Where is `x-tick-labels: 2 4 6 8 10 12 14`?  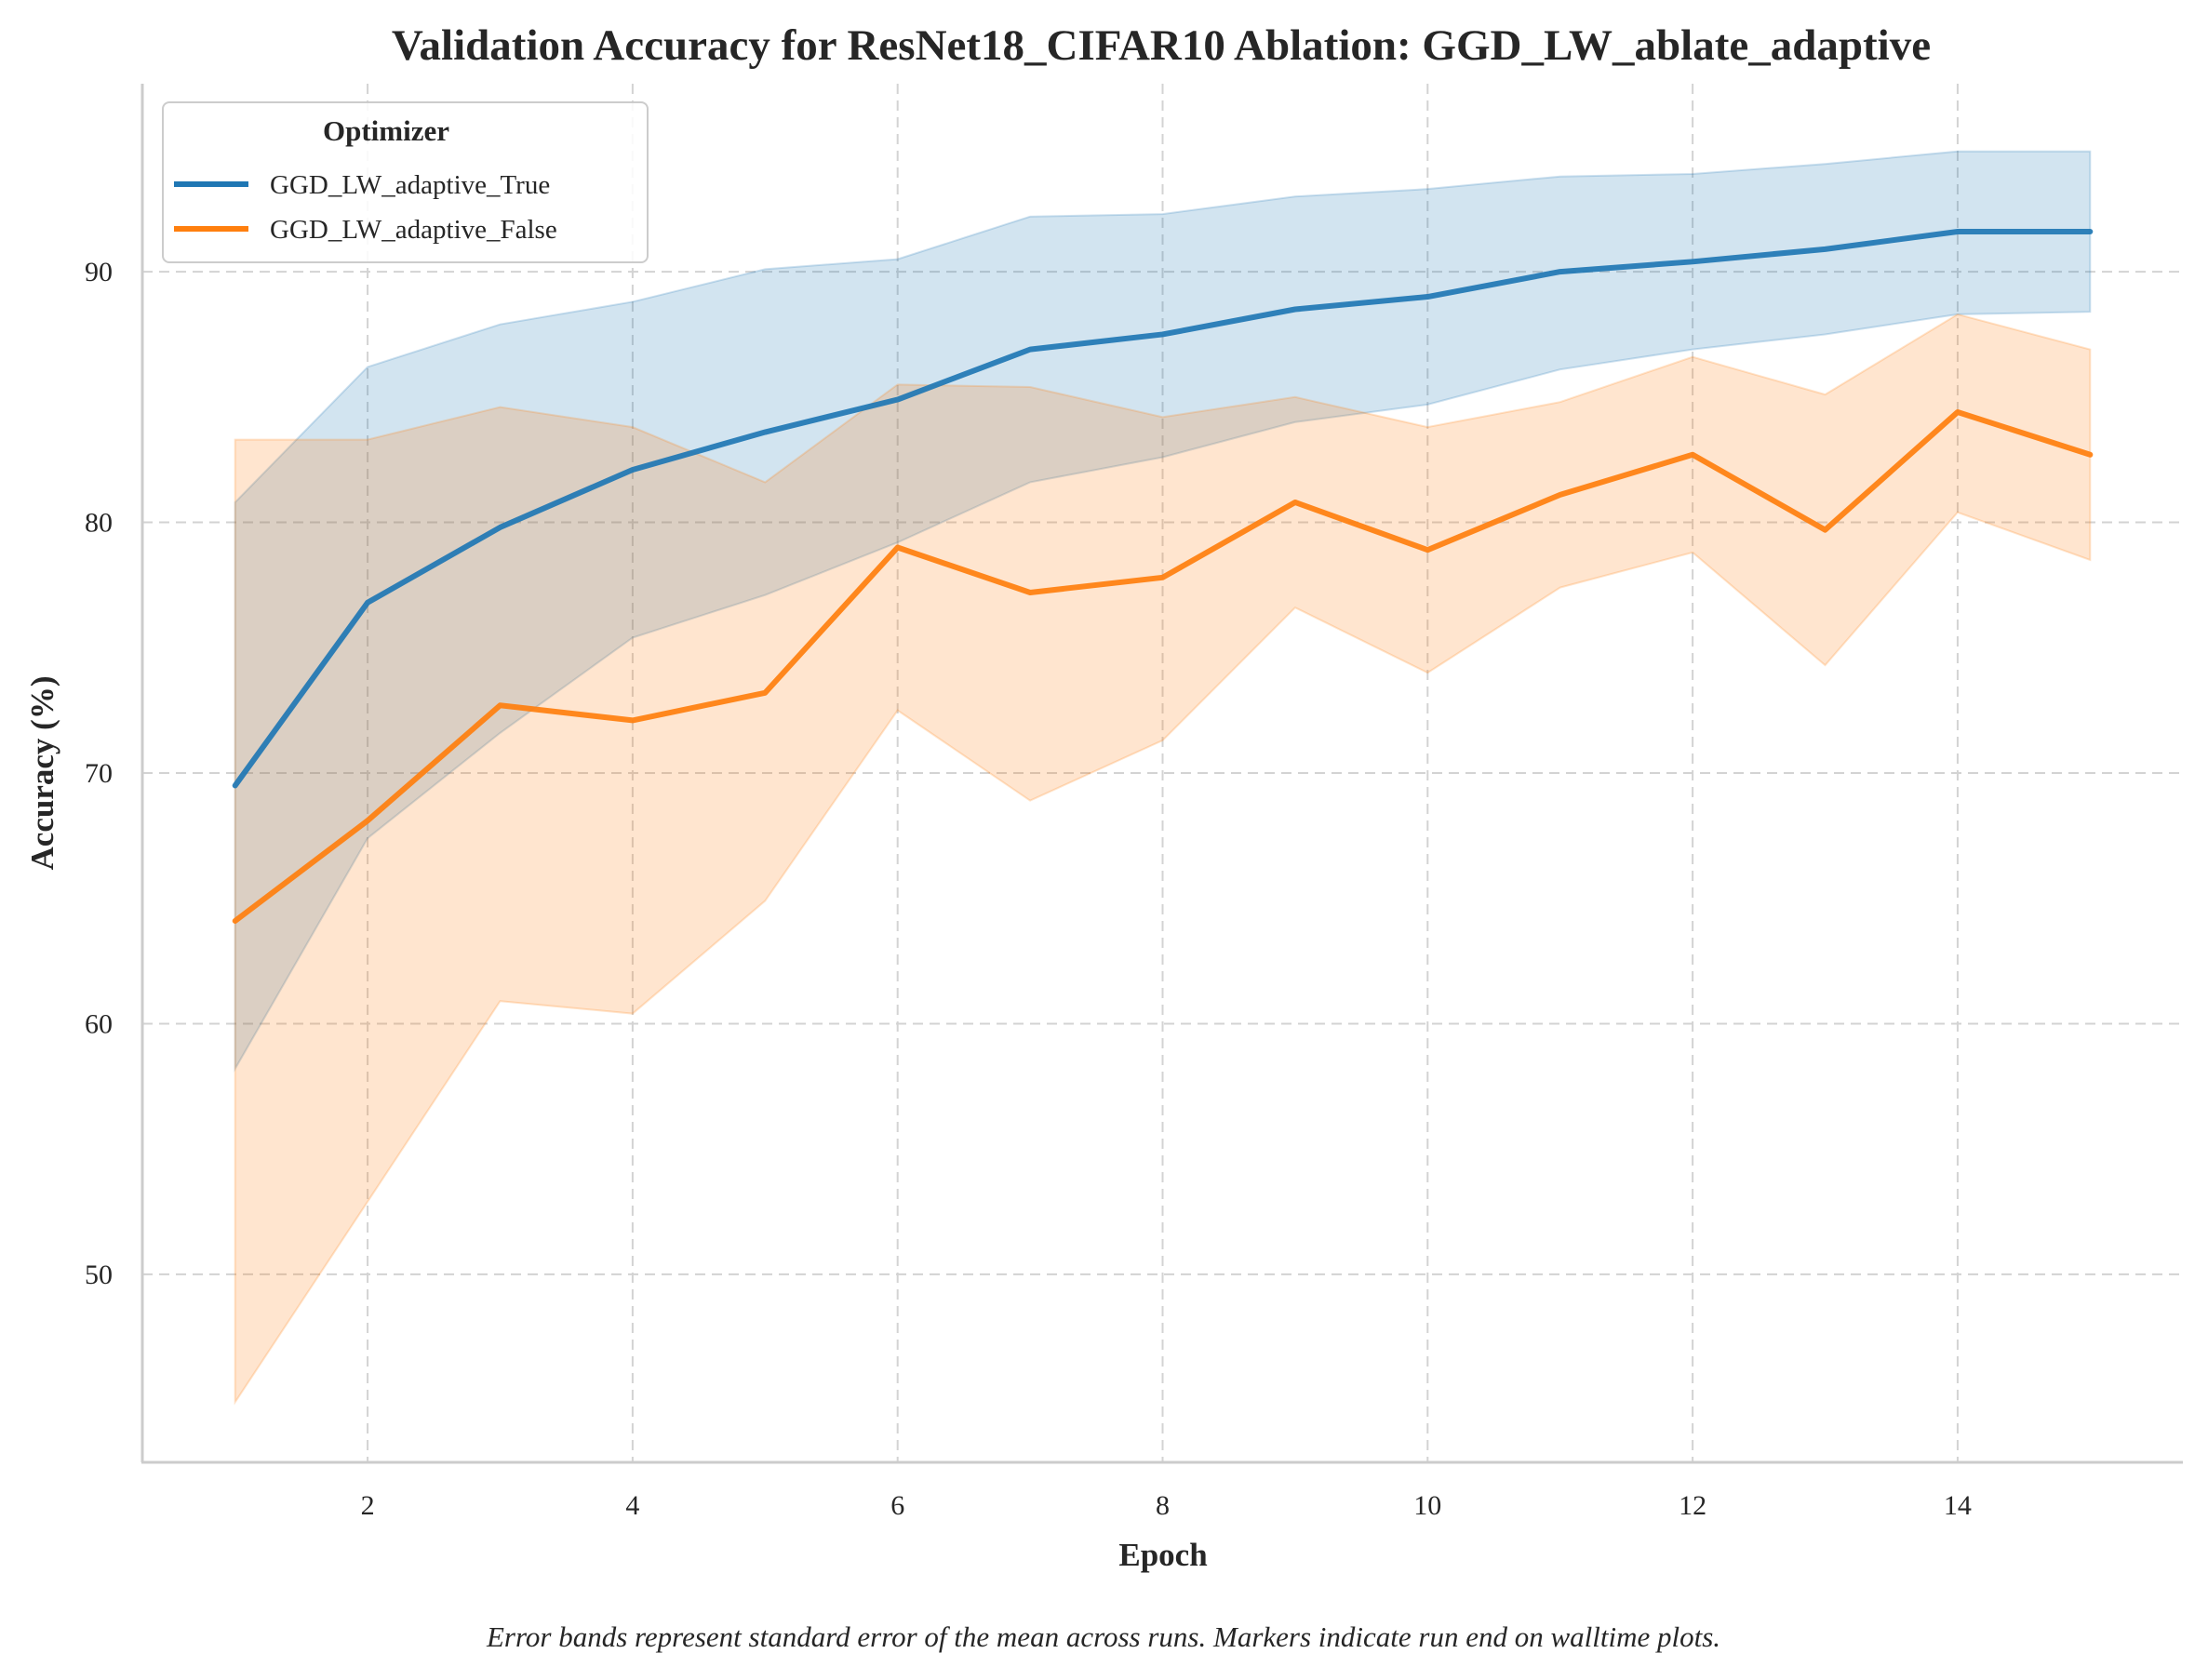
x-tick-labels: 2 4 6 8 10 12 14 is located at coordinates (1166, 1505).